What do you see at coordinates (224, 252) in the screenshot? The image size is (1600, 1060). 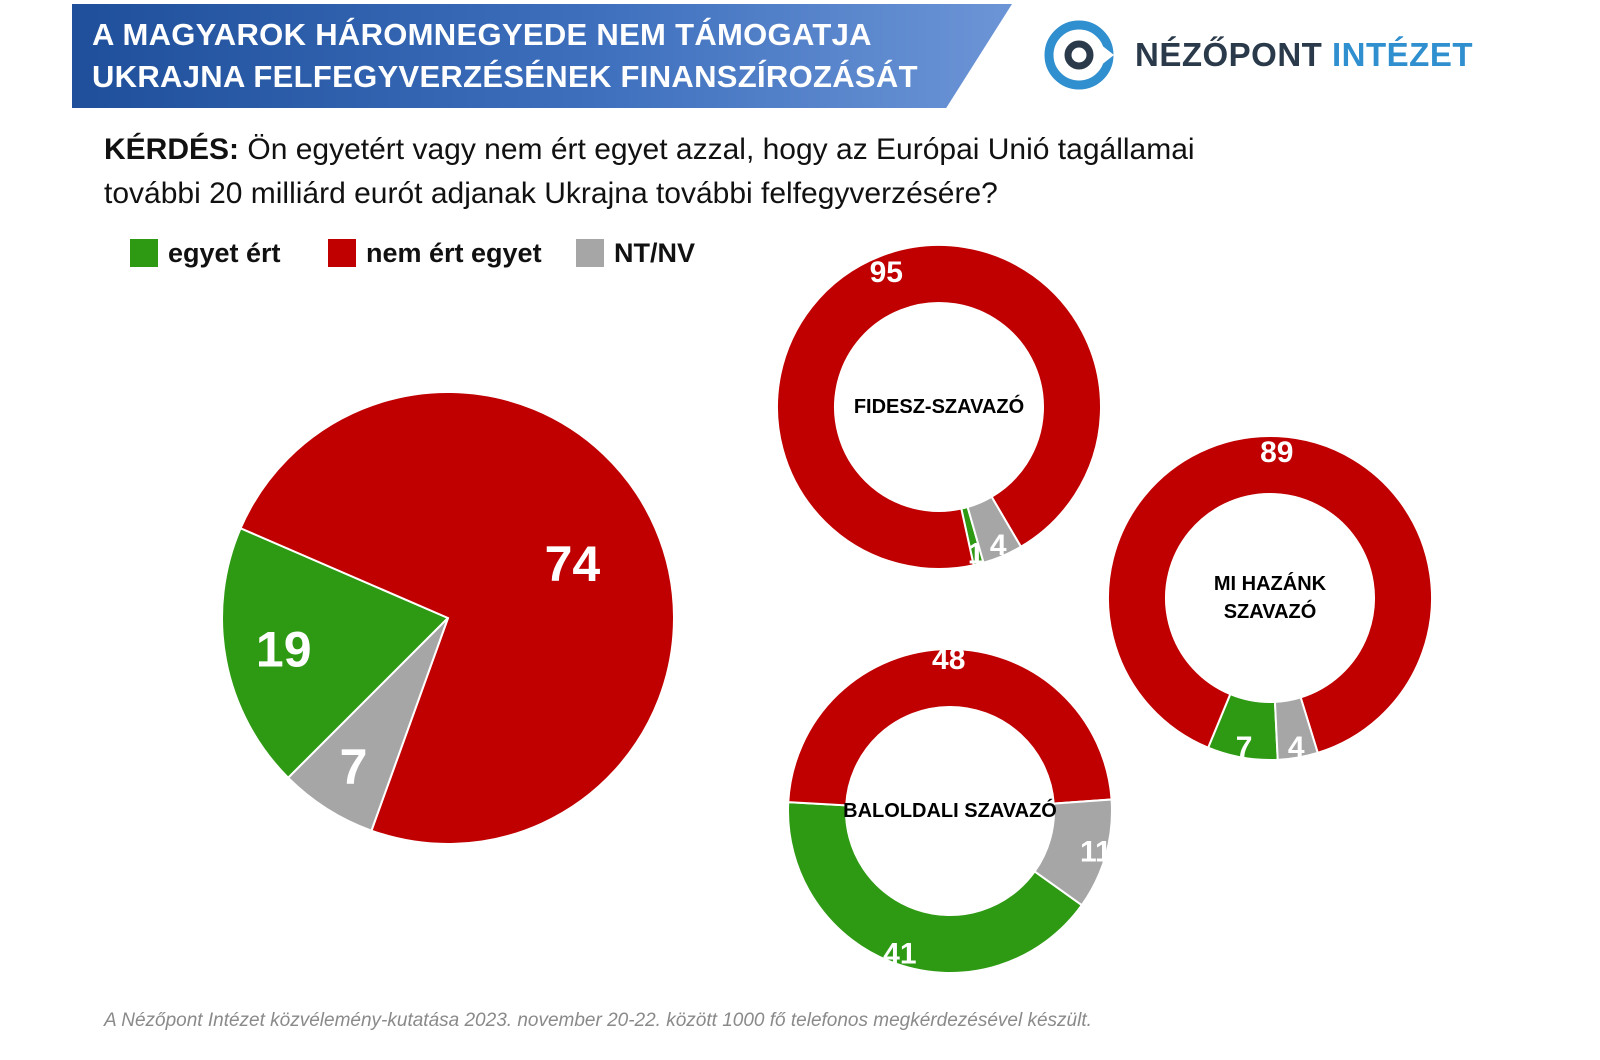 I see `legend-label-agree: egyet ért` at bounding box center [224, 252].